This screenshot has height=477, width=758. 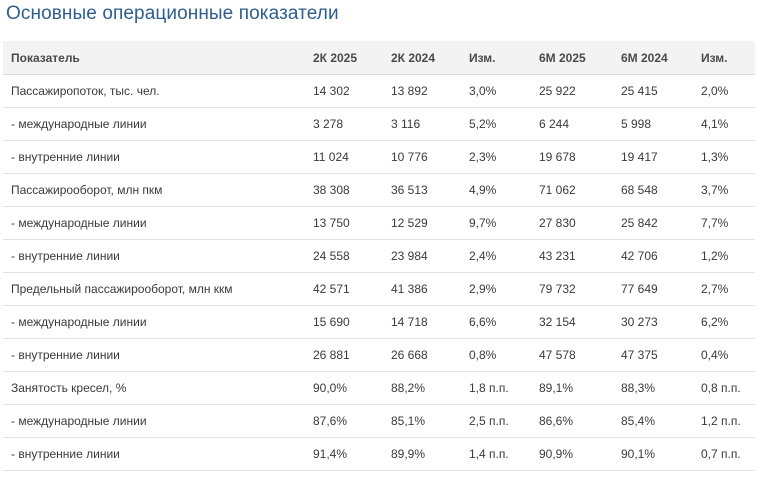 I want to click on cell-value: 42 706, so click(x=653, y=256).